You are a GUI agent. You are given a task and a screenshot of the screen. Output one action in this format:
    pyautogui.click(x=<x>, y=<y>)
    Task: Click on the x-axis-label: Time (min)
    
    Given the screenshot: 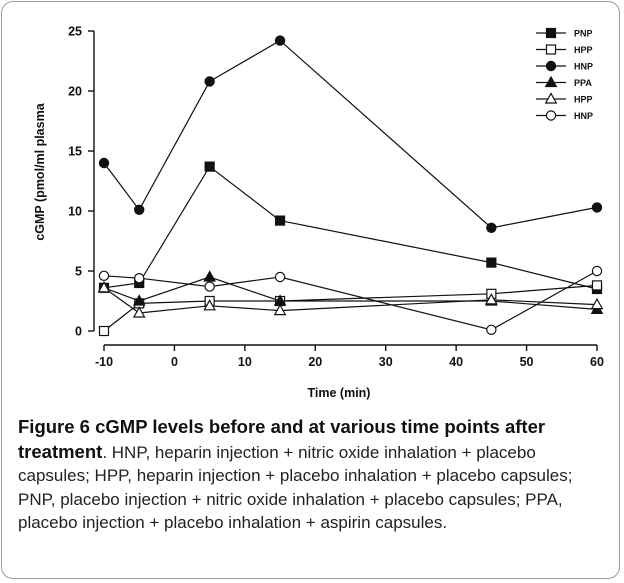 What is the action you would take?
    pyautogui.click(x=339, y=393)
    